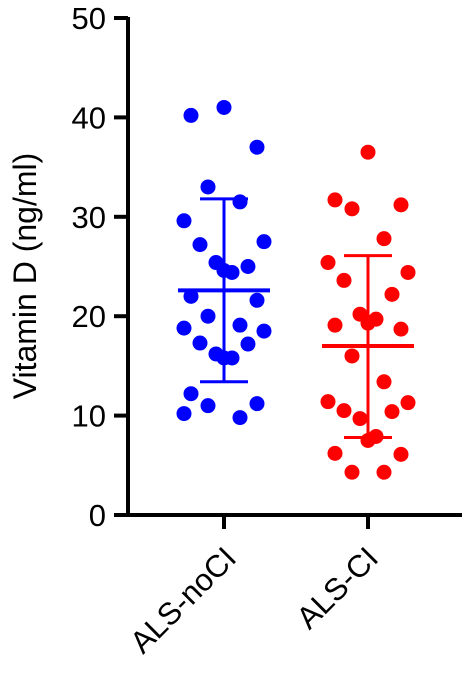 This screenshot has height=689, width=462. What do you see at coordinates (89, 117) in the screenshot?
I see `y-tick-label: 40` at bounding box center [89, 117].